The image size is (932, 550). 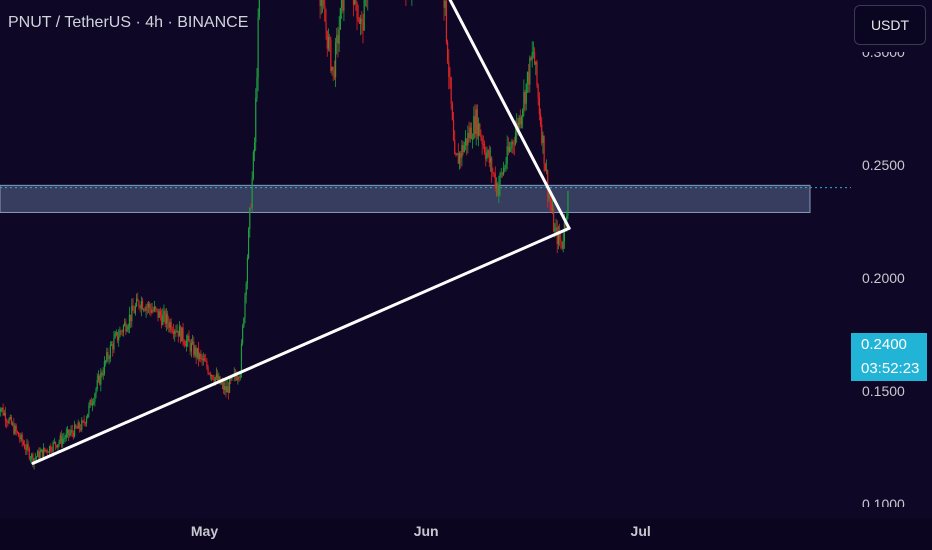 I want to click on last-price-tag: 0.2400 03:52:23, so click(x=889, y=357).